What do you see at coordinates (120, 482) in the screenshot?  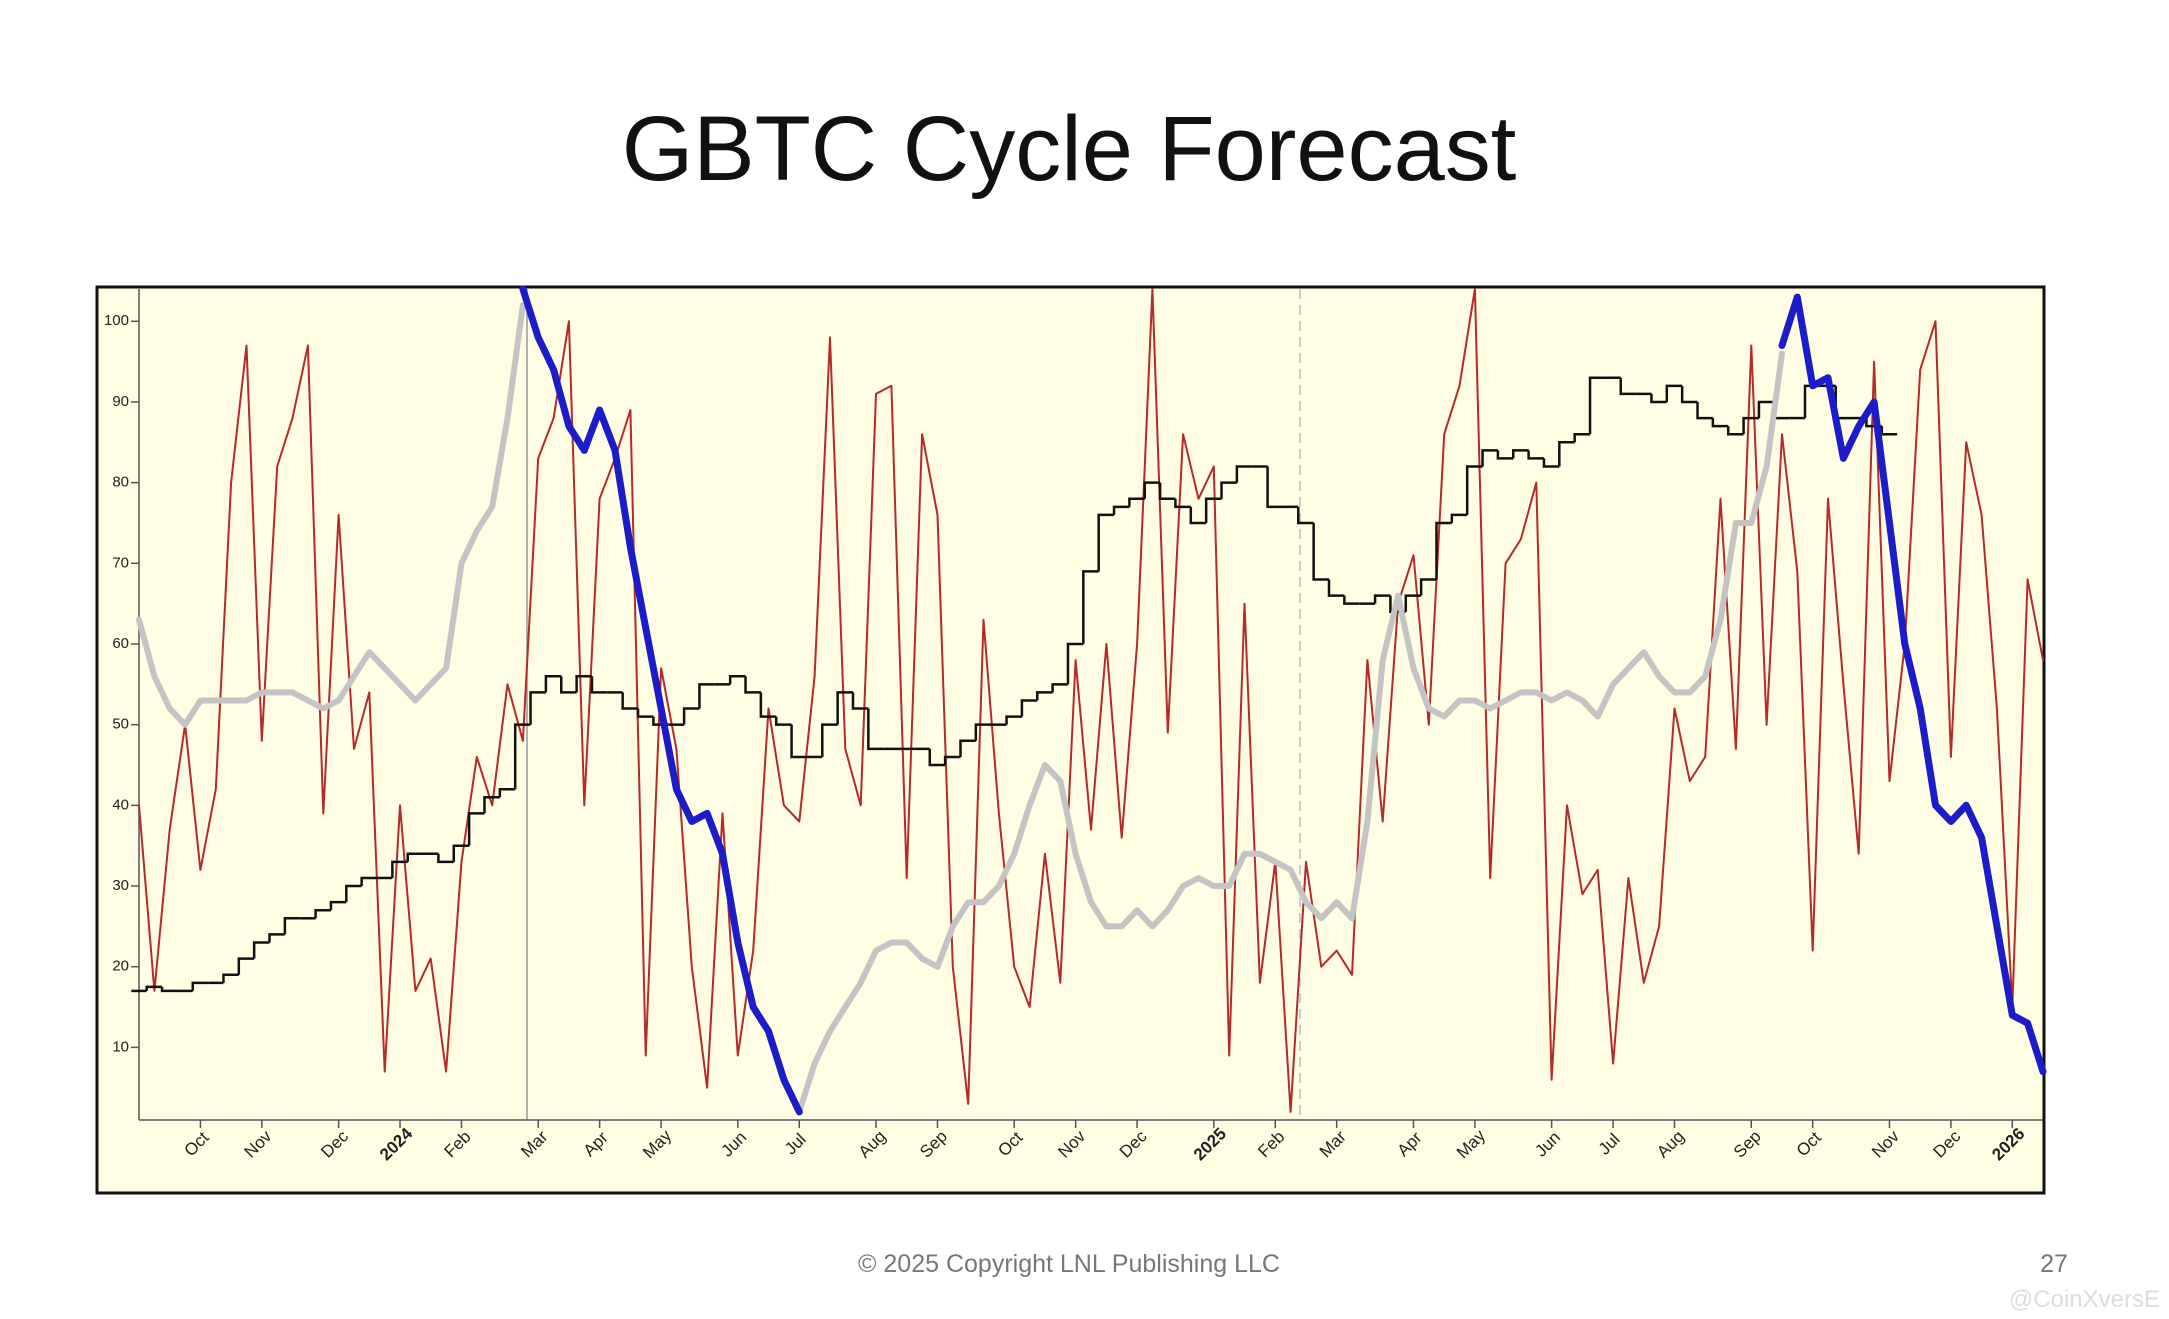 I see `y-tick-label: 80` at bounding box center [120, 482].